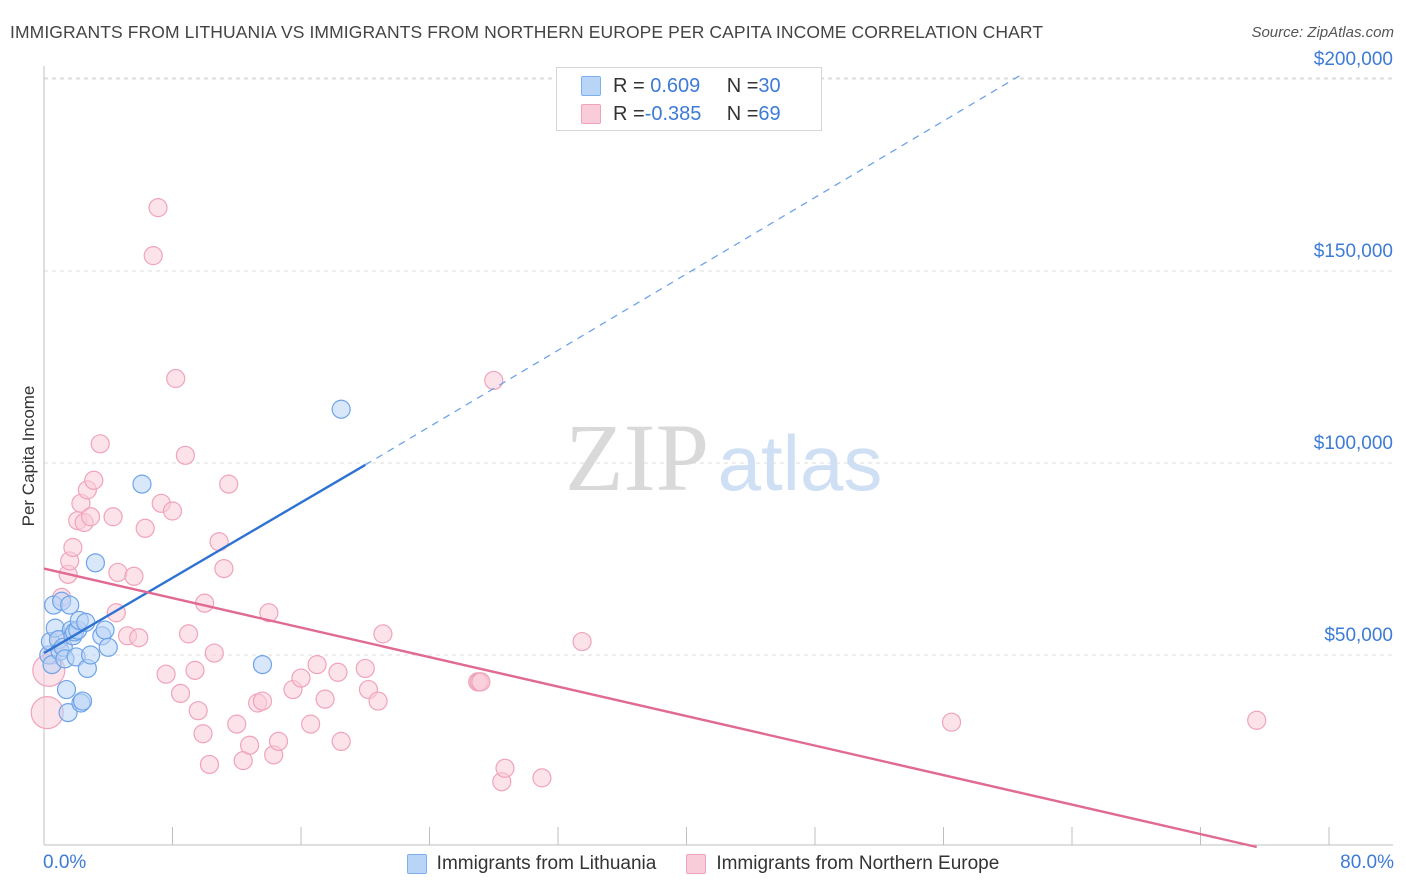  I want to click on stats-r-value: 0.609, so click(672, 85).